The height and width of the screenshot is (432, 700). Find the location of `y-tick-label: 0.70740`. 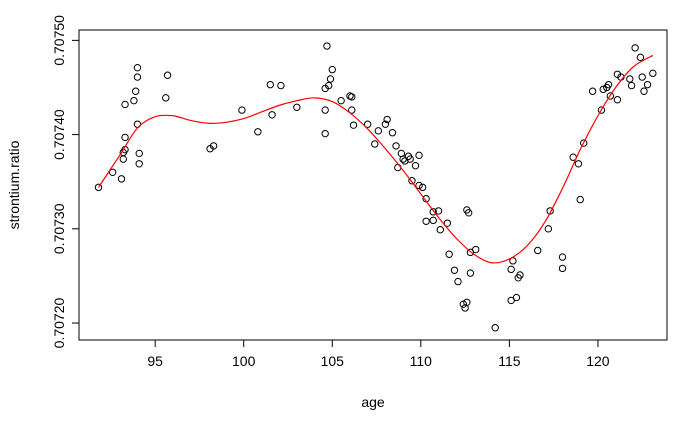

y-tick-label: 0.70740 is located at coordinates (59, 134).